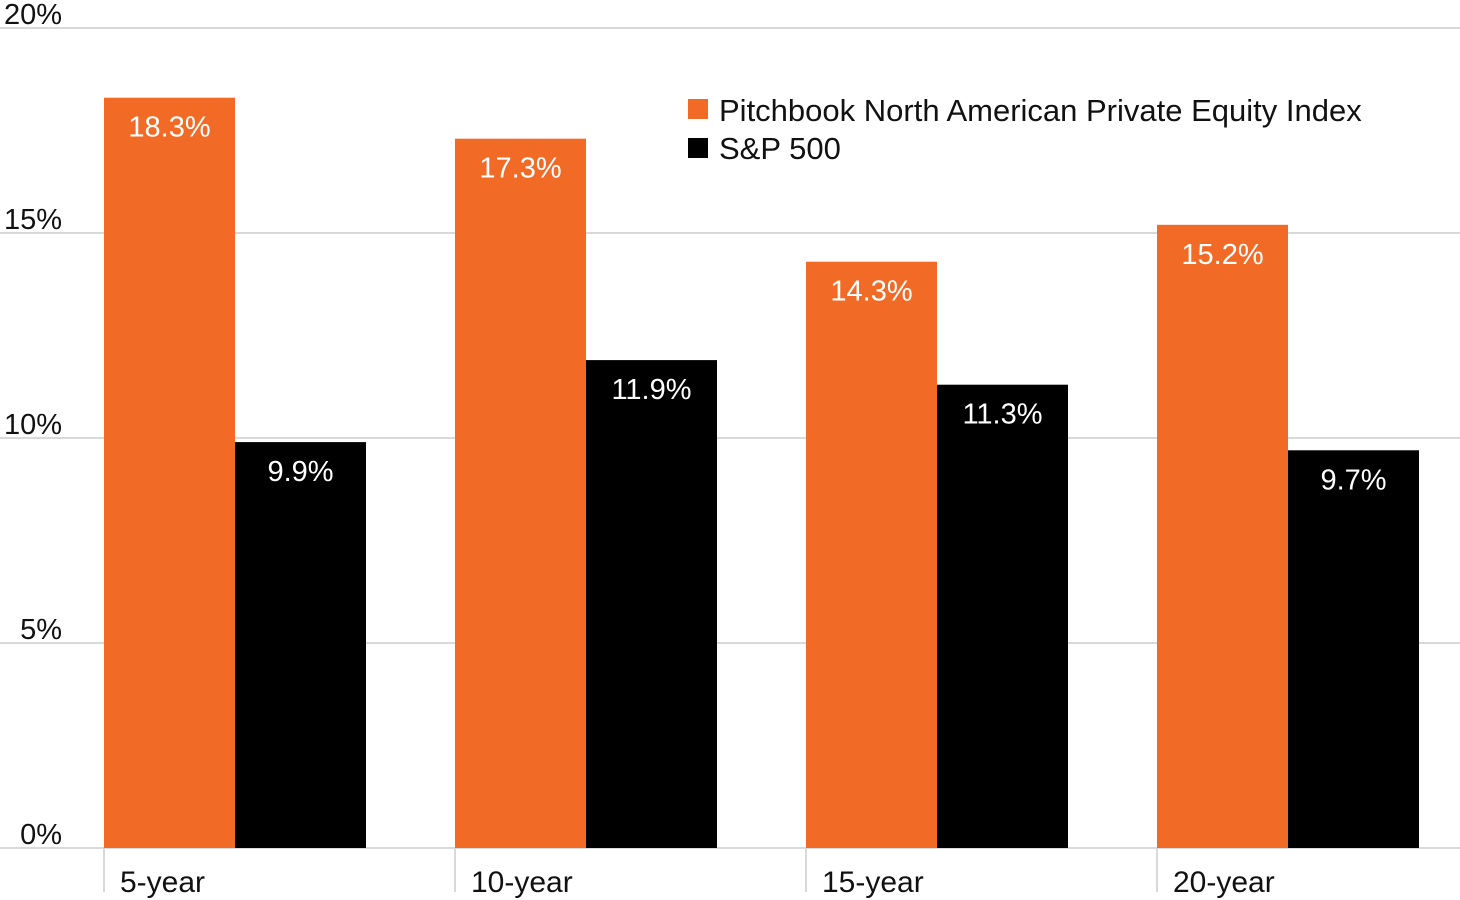 This screenshot has width=1460, height=900. Describe the element at coordinates (33, 15) in the screenshot. I see `y-tick-label: 20%` at that location.